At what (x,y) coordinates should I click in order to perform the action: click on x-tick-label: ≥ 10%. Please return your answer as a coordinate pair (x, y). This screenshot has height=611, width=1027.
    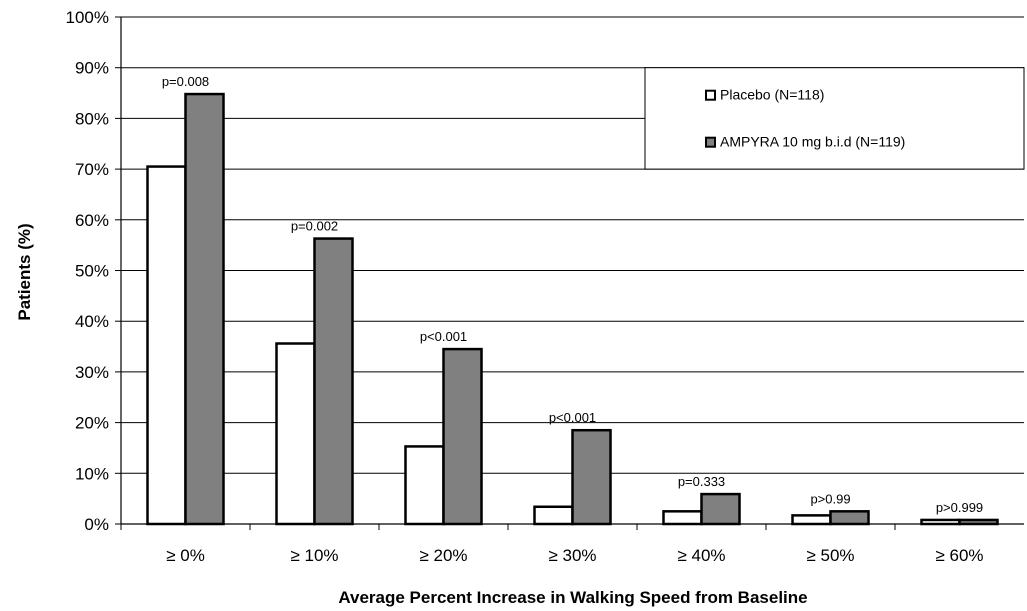
    Looking at the image, I should click on (314, 555).